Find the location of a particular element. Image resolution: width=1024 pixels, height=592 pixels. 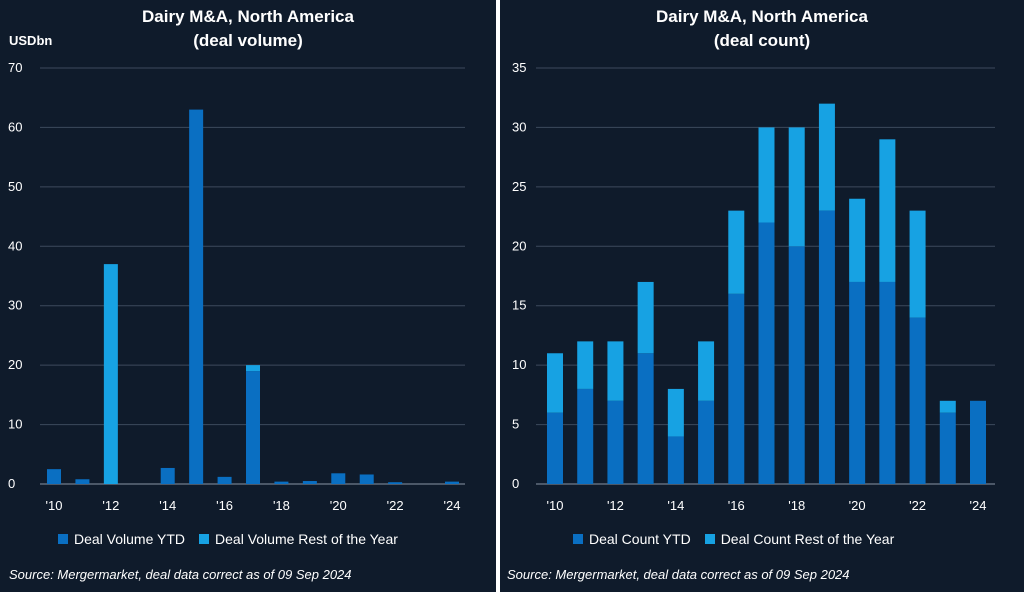

legend-label-rest: Deal Count Rest of the Year is located at coordinates (807, 539).